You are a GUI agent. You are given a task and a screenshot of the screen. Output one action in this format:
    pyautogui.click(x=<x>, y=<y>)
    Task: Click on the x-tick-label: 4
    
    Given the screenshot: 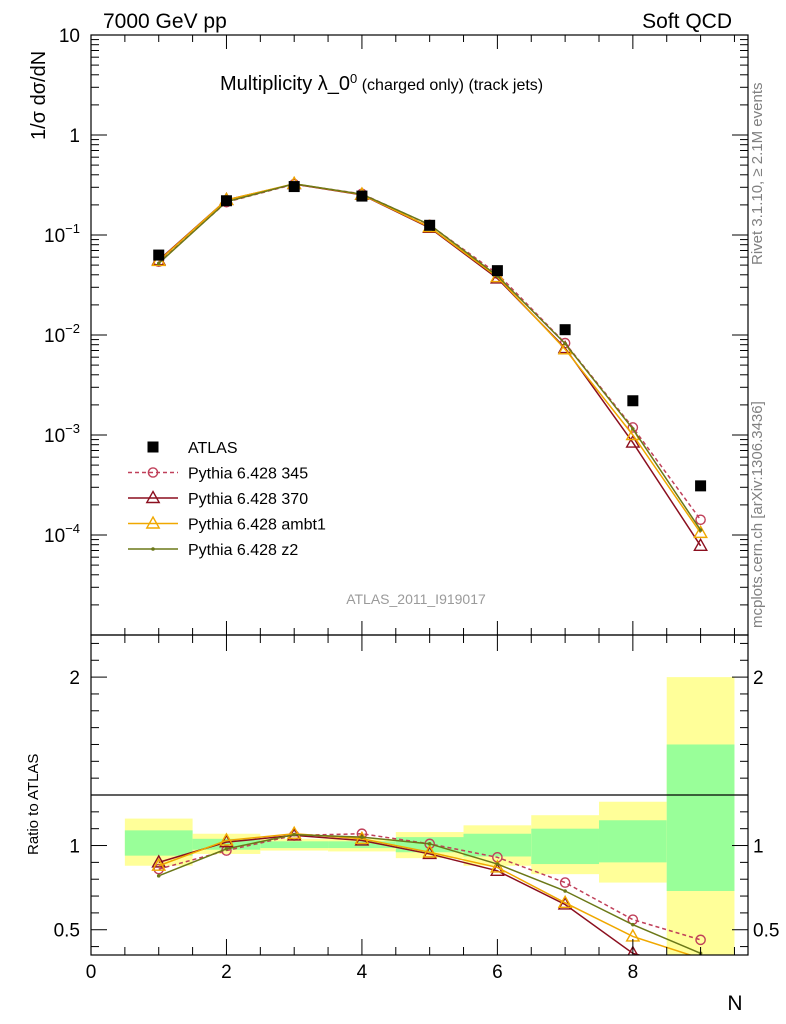 What is the action you would take?
    pyautogui.click(x=362, y=972)
    